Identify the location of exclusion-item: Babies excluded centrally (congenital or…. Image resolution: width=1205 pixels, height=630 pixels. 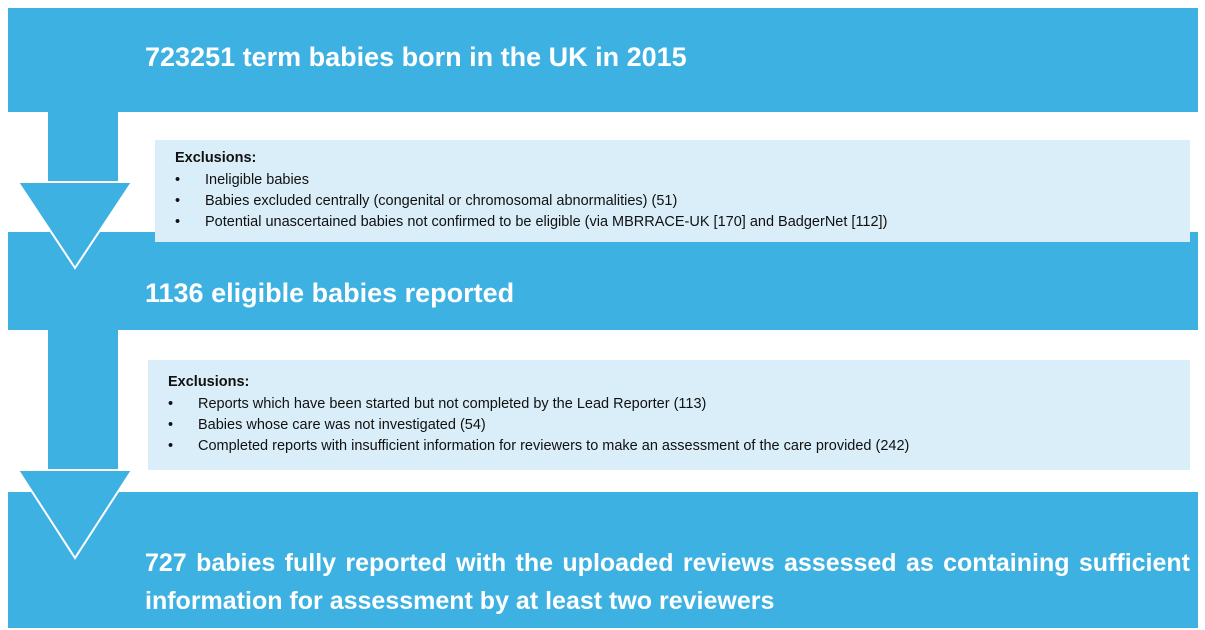
(672, 201).